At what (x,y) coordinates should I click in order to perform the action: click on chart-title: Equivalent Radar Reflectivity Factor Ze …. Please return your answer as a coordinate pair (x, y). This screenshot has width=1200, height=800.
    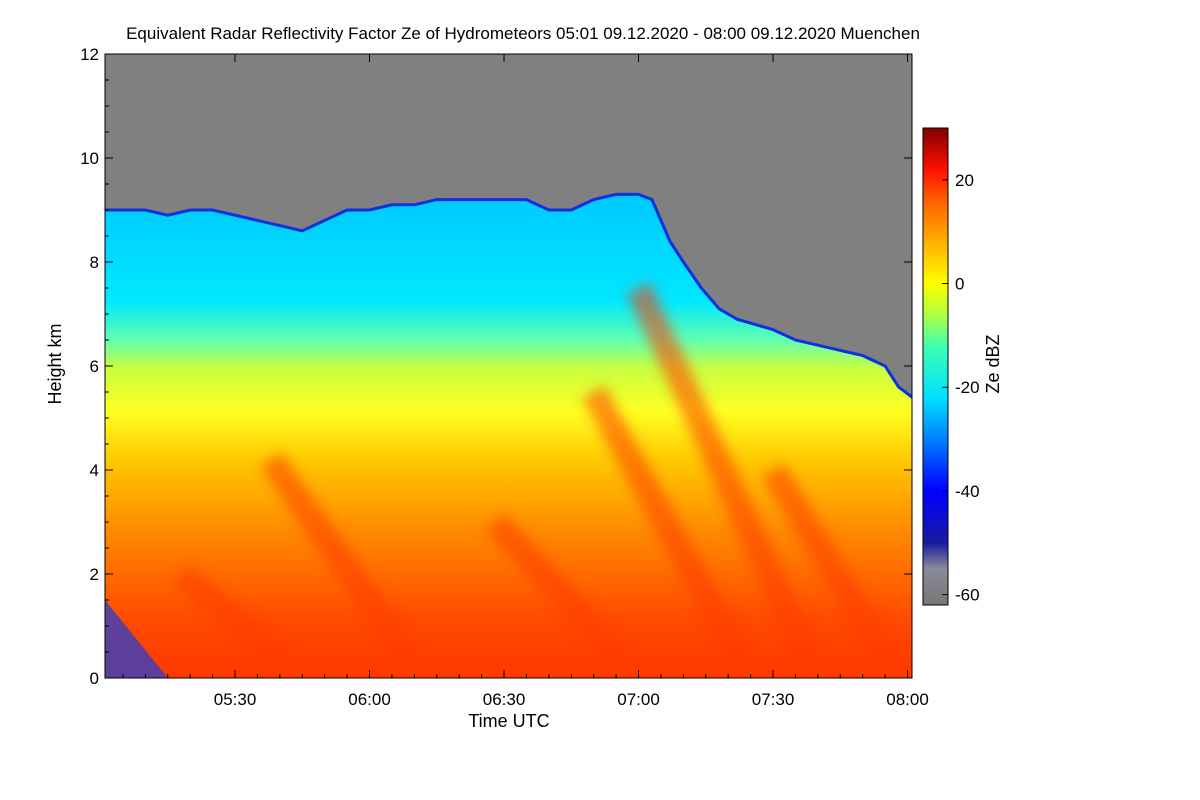
    Looking at the image, I should click on (523, 33).